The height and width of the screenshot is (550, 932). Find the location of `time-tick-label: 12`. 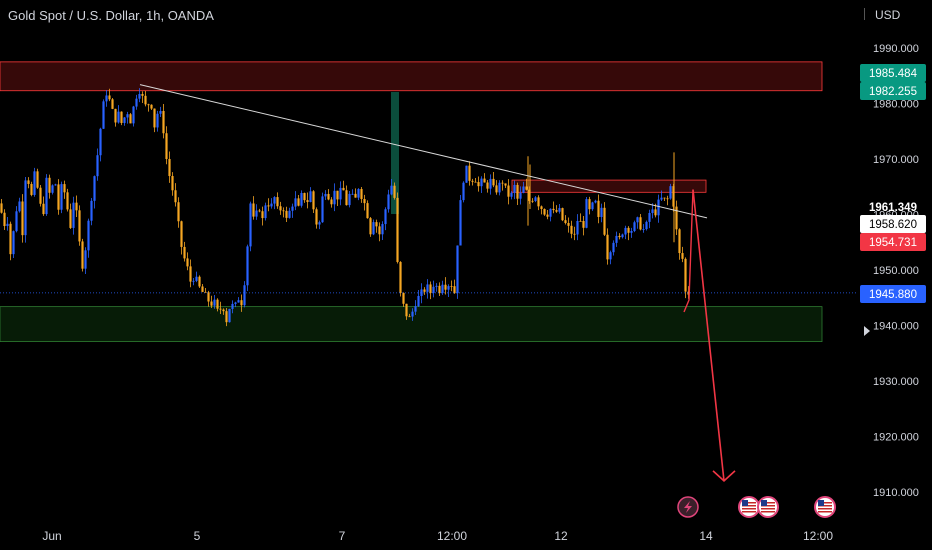

time-tick-label: 12 is located at coordinates (561, 536).